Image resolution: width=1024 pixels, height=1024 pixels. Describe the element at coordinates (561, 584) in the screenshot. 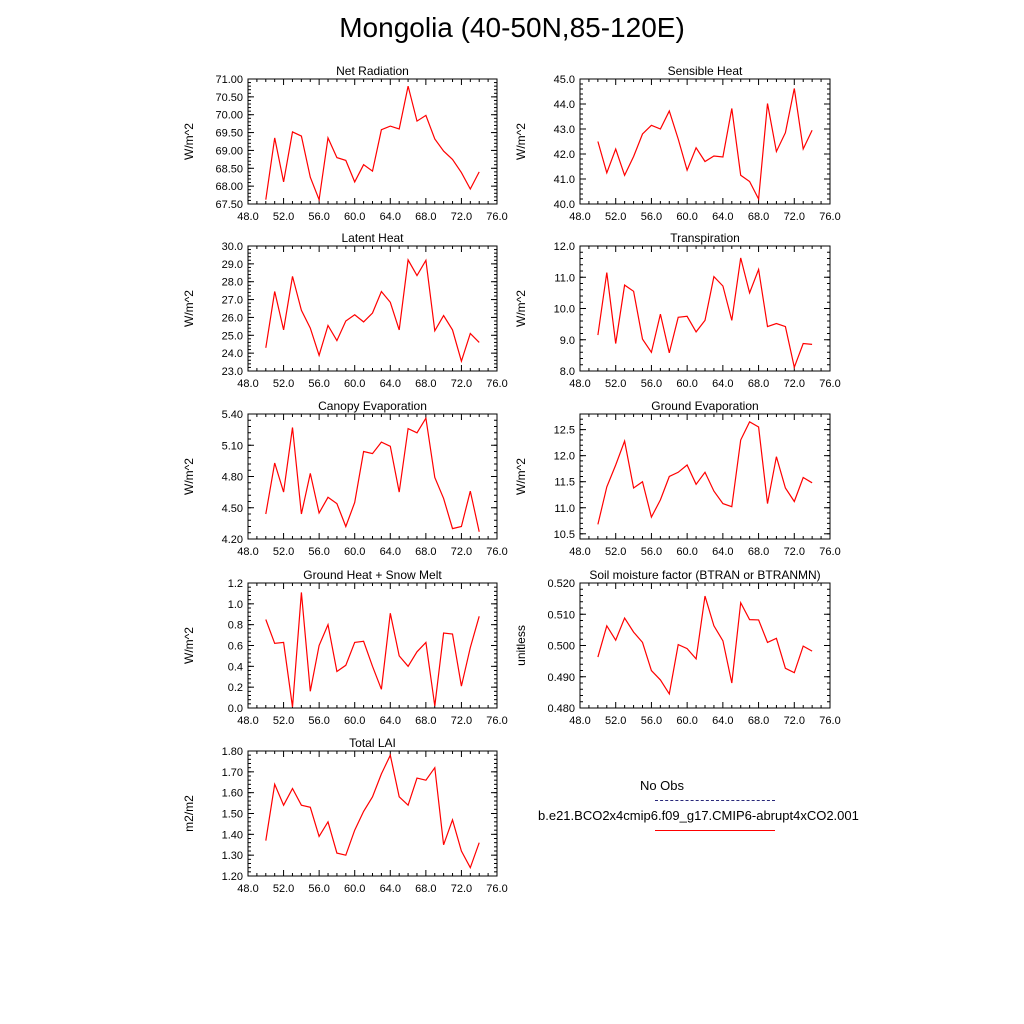

I see `y-tick-label: 0.520` at that location.